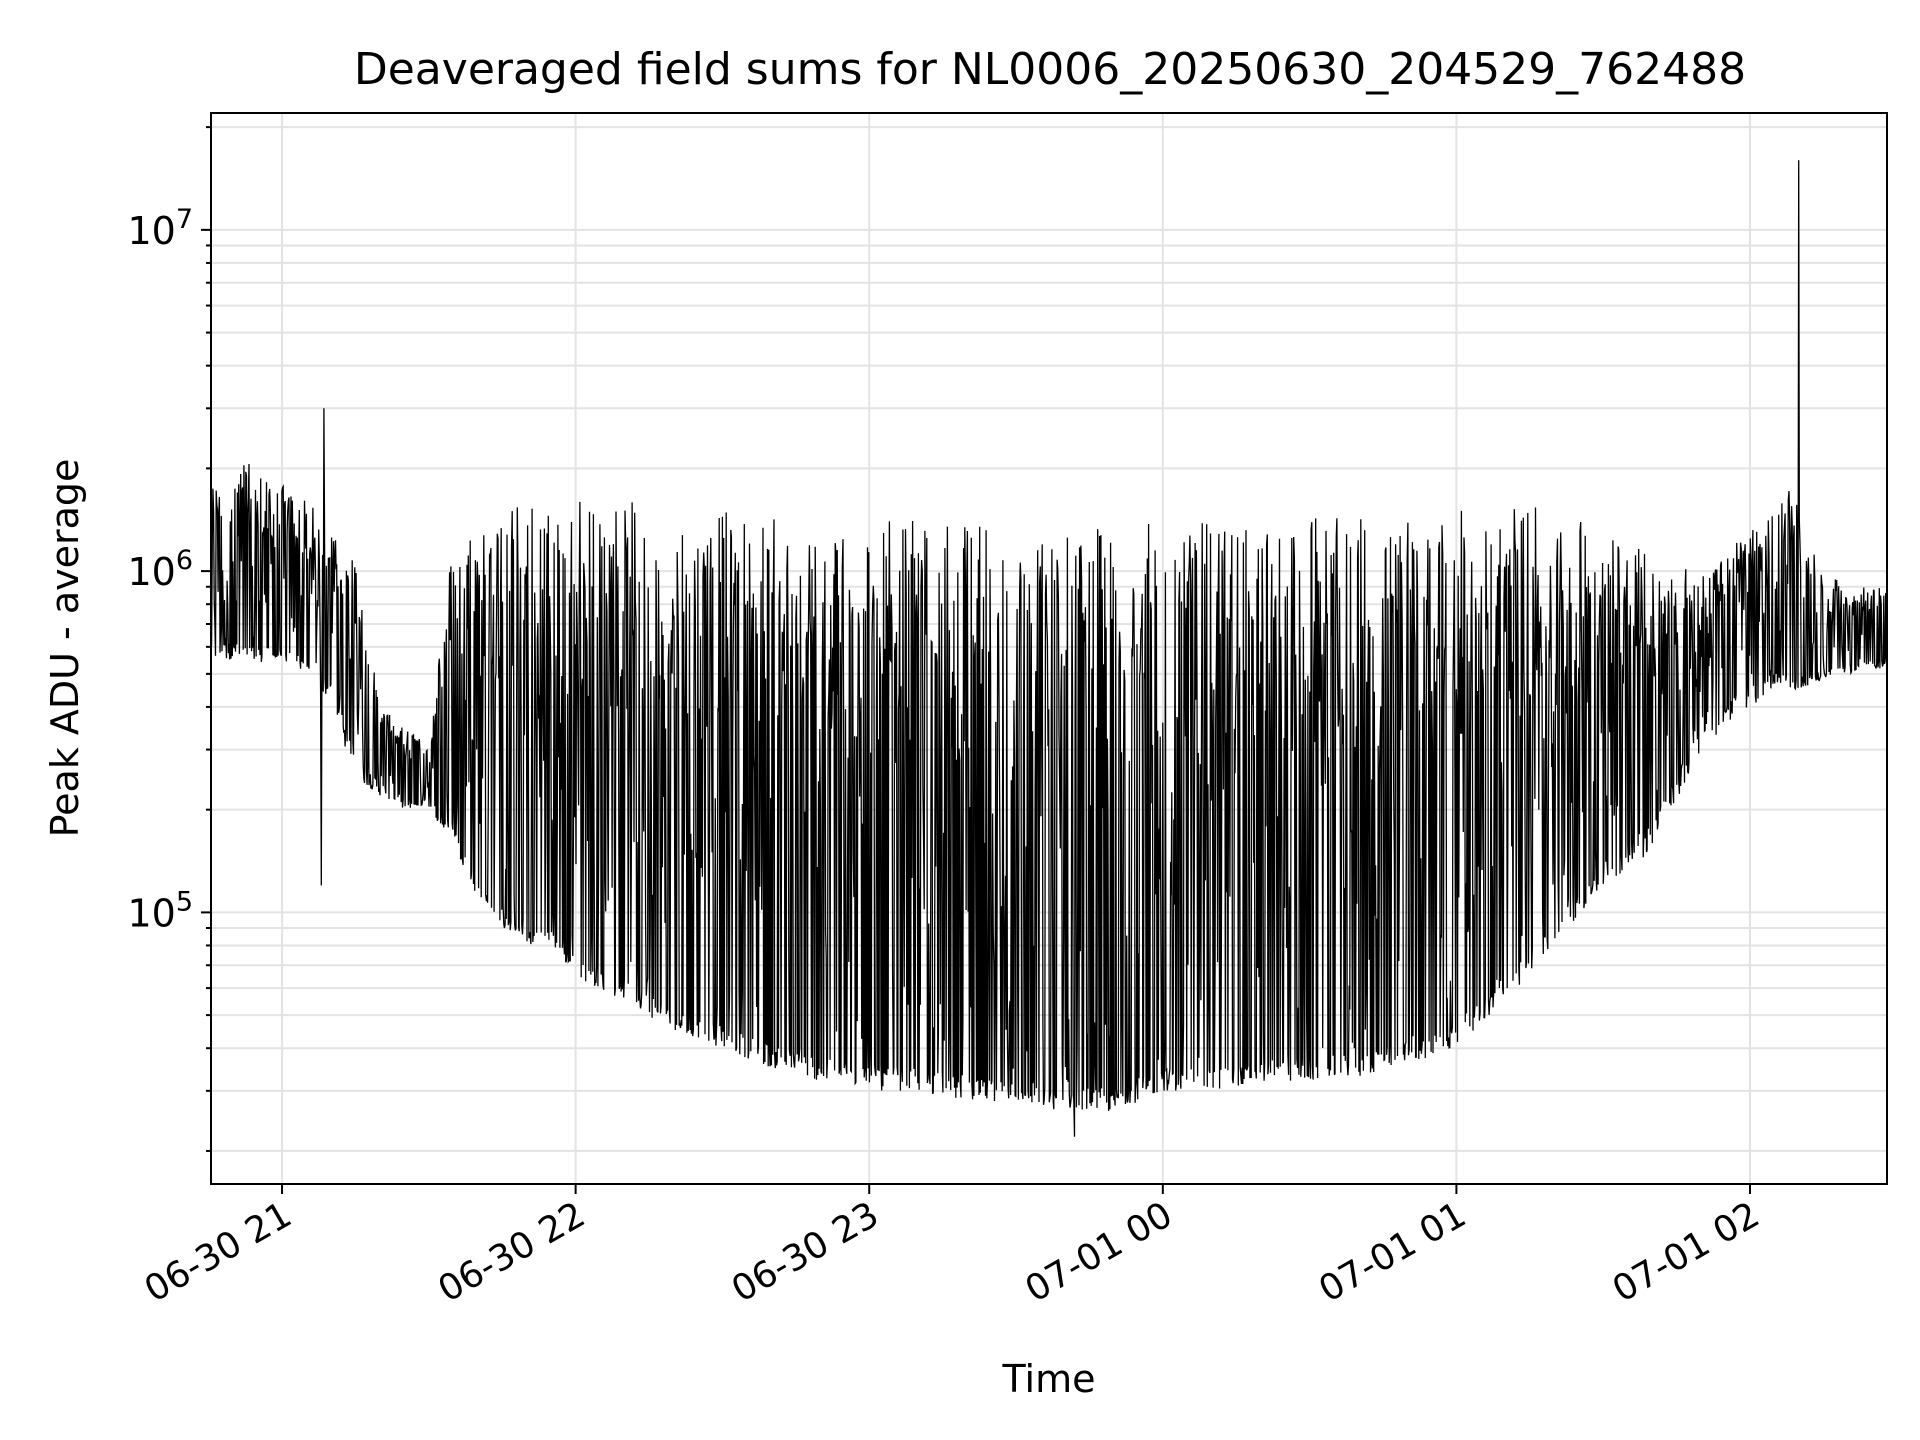  What do you see at coordinates (160, 569) in the screenshot?
I see `y-tick-label: 106` at bounding box center [160, 569].